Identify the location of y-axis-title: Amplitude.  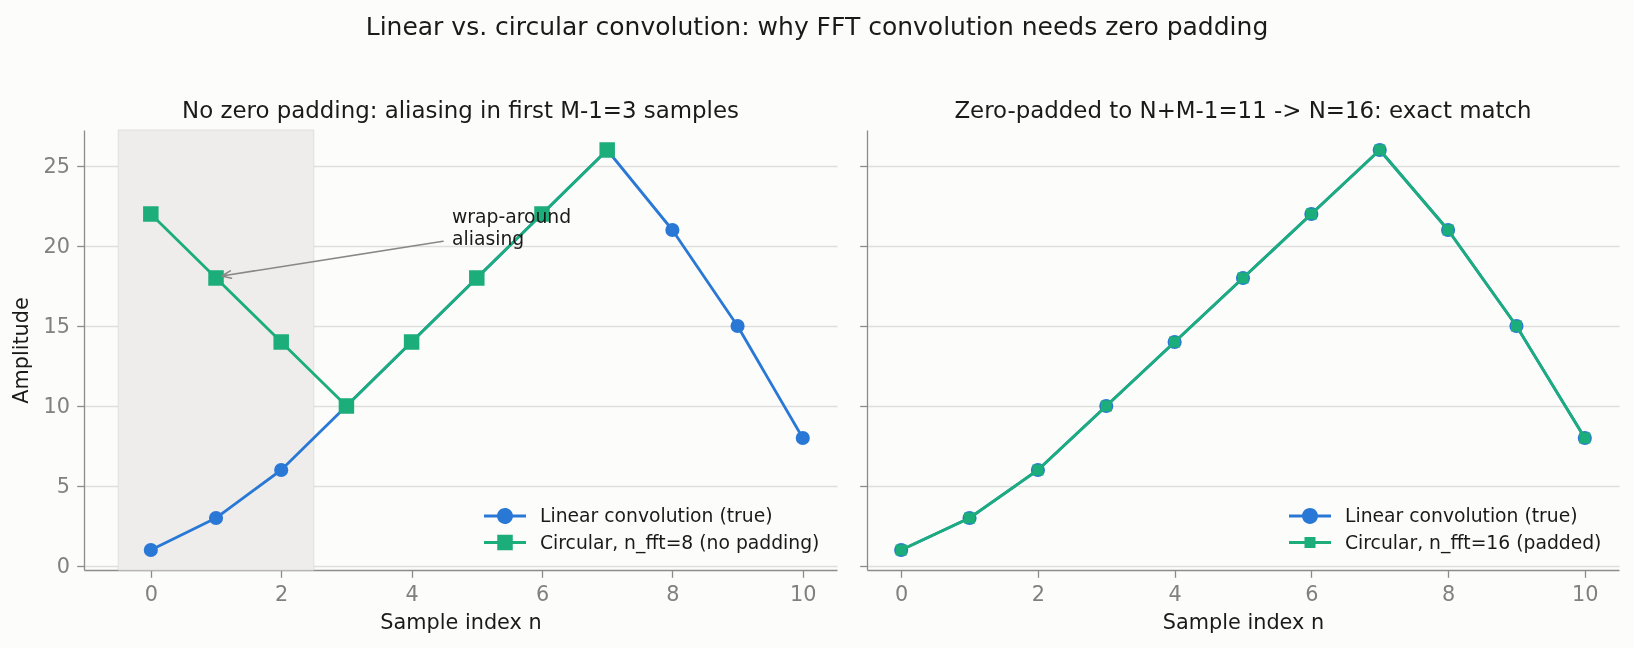
(21, 350).